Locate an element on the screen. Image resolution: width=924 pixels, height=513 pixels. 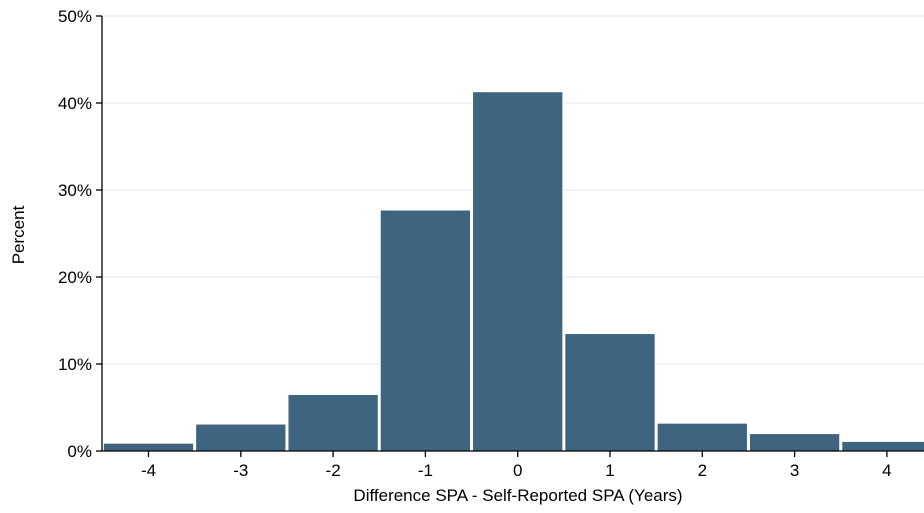
y-axis-label: Percent is located at coordinates (18, 234).